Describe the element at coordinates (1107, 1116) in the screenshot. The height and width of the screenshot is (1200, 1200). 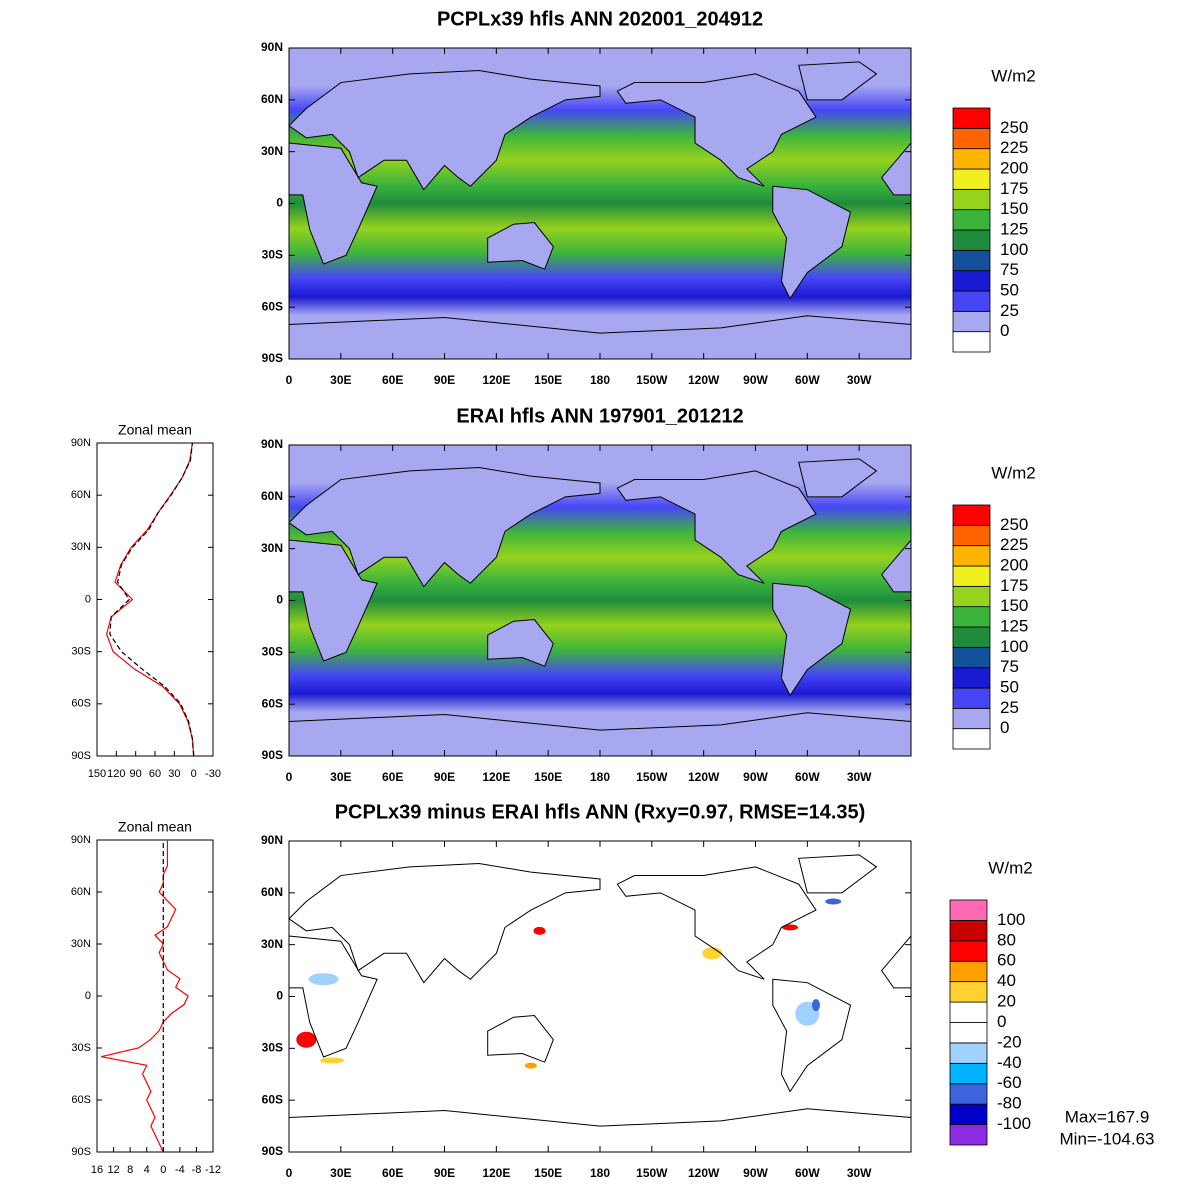
I see `annotation: Max=167.9` at that location.